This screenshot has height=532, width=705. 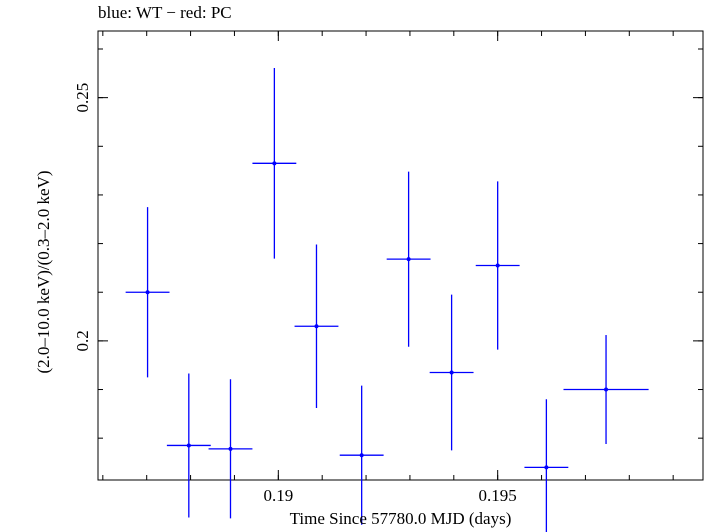 What do you see at coordinates (82, 98) in the screenshot?
I see `y-tick-label: 0.25` at bounding box center [82, 98].